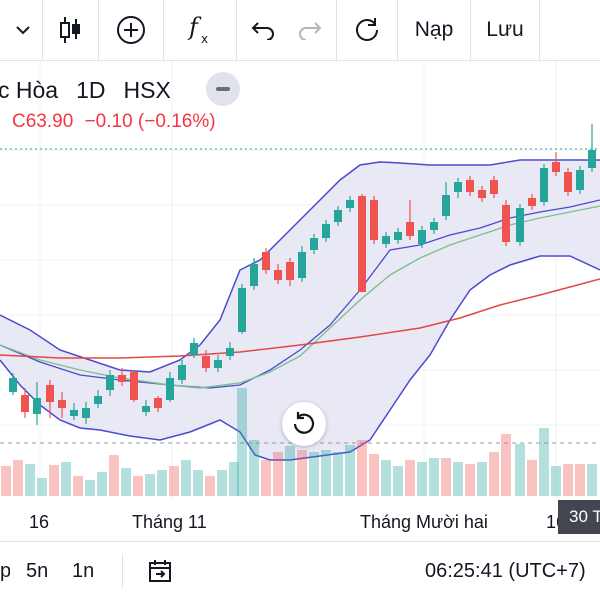 This screenshot has width=600, height=601. Describe the element at coordinates (200, 30) in the screenshot. I see `function-icon: f x` at that location.